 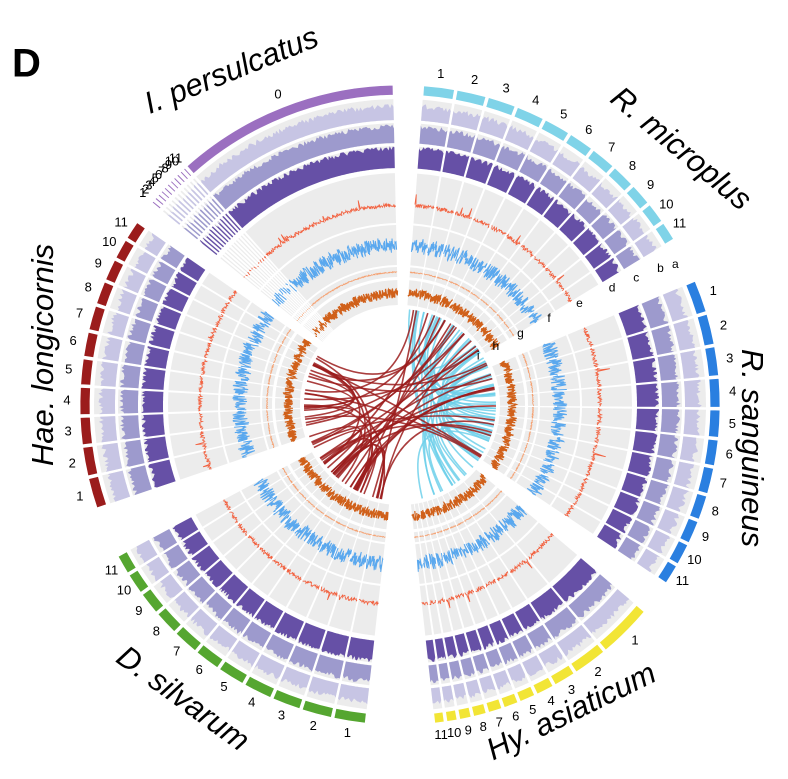 What do you see at coordinates (579, 303) in the screenshot?
I see `track-label: e` at bounding box center [579, 303].